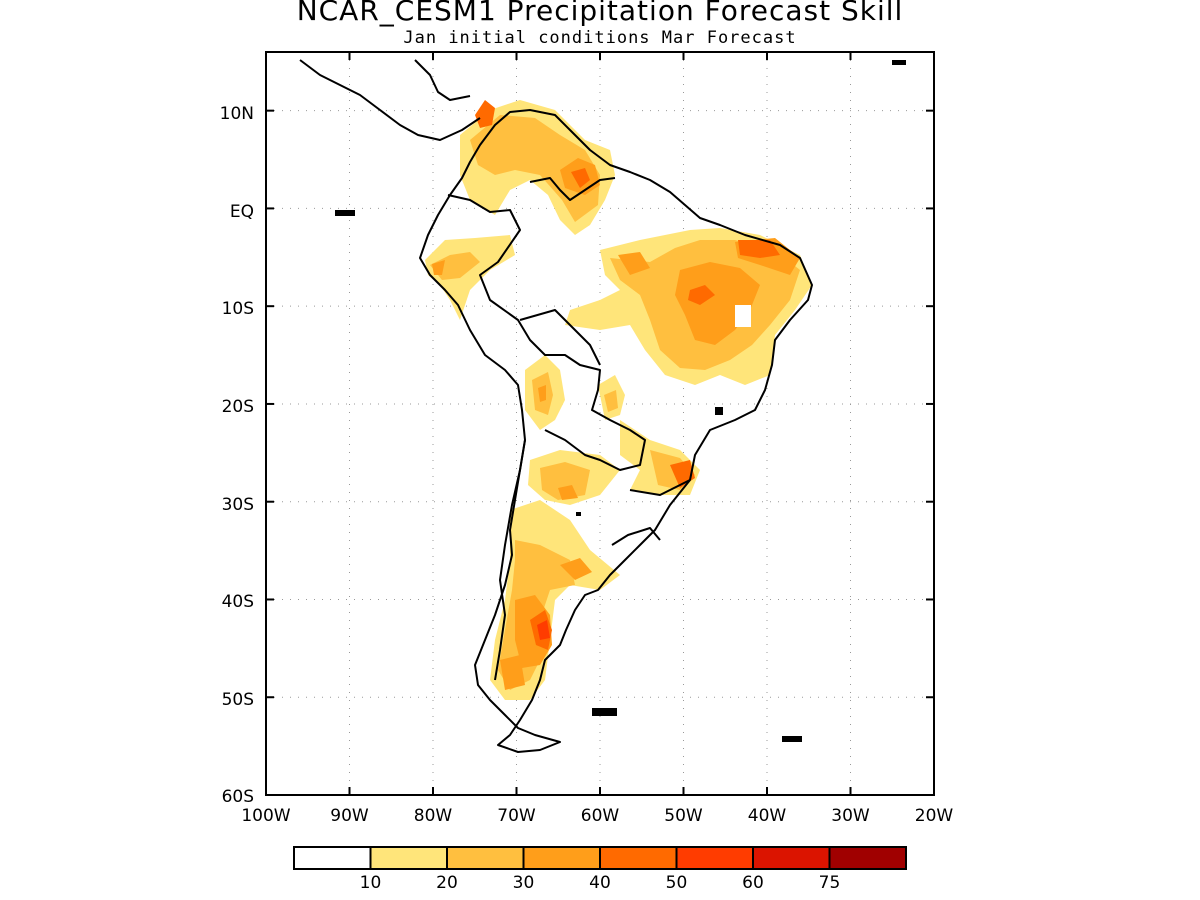 The image size is (1200, 900). Describe the element at coordinates (753, 883) in the screenshot. I see `colorbar-label: 60` at that location.